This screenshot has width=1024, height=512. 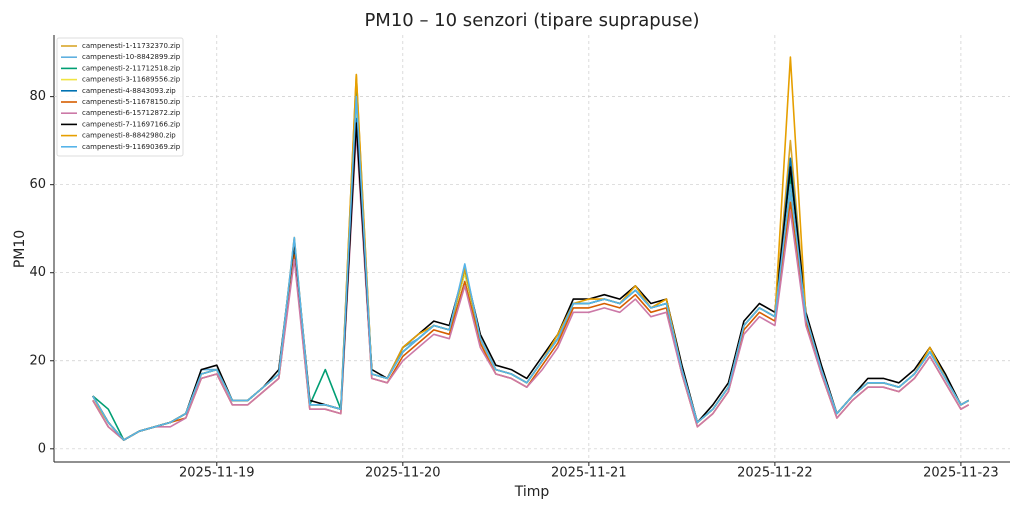 I want to click on legend-label: campenesti-7-11697166.zip, so click(x=131, y=124).